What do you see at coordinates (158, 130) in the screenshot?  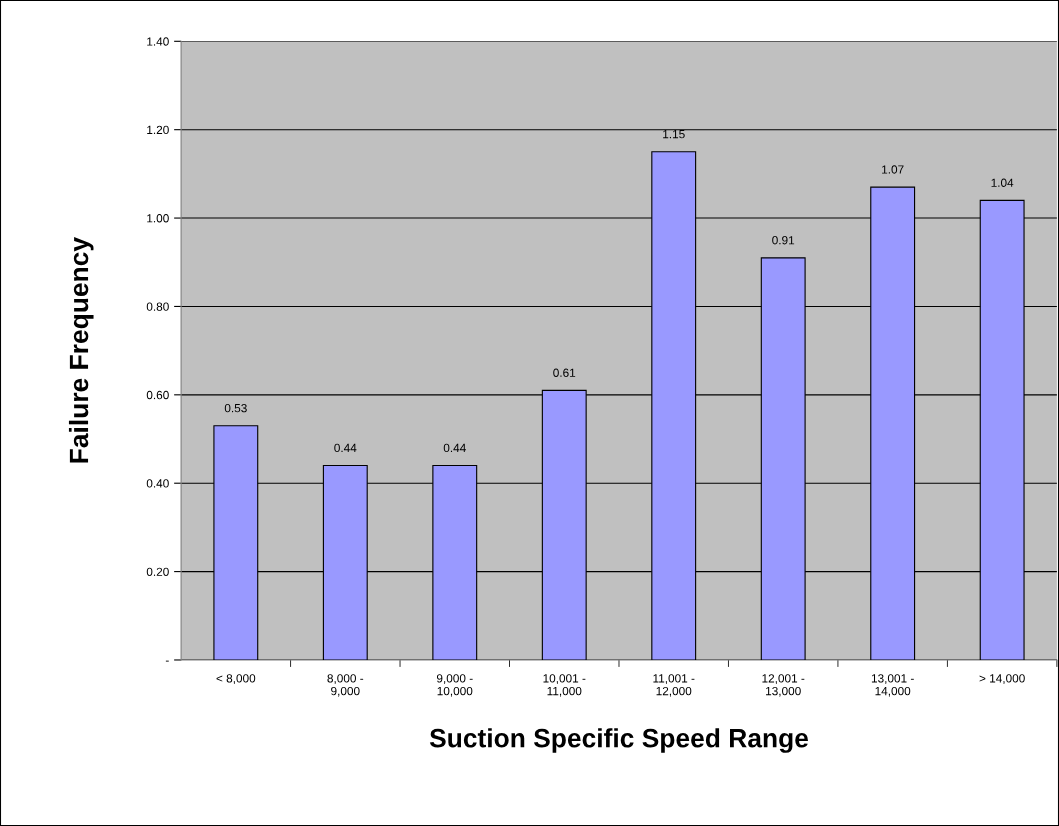 I see `y-tick-label: 1.20` at bounding box center [158, 130].